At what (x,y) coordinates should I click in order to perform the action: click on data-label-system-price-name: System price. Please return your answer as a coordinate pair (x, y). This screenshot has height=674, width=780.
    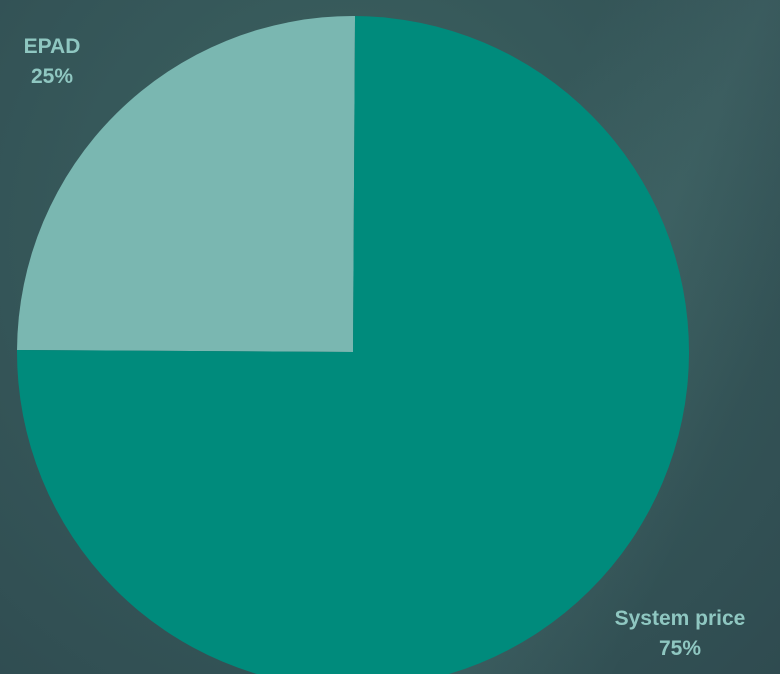
    Looking at the image, I should click on (680, 618).